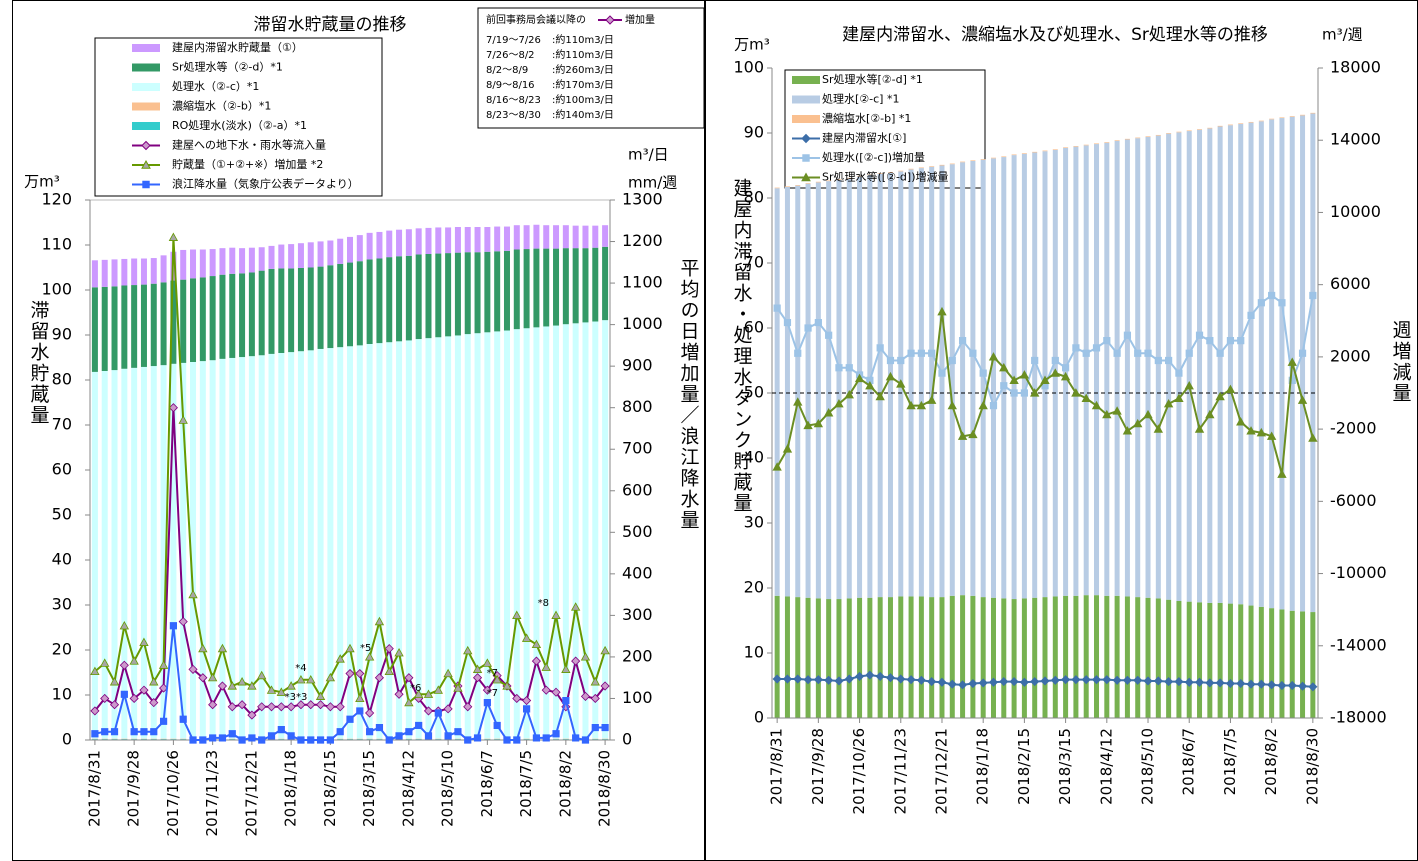 The image size is (1418, 861). Describe the element at coordinates (873, 157) in the screenshot. I see `legend-label: 処理水([②-c])増加量` at that location.